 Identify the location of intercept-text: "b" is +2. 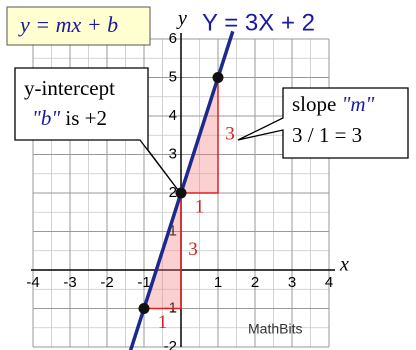
(69, 118).